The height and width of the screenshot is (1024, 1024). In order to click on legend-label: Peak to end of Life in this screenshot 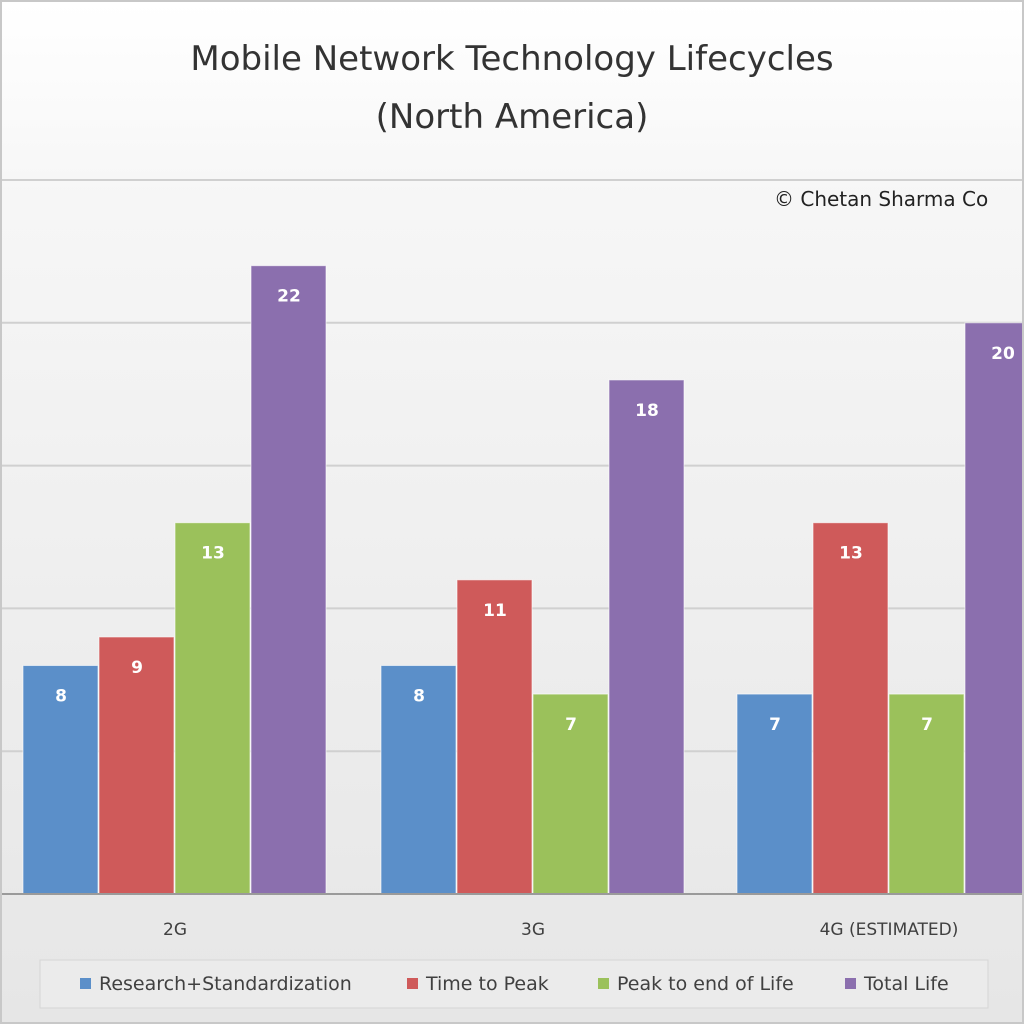, I will do `click(705, 984)`.